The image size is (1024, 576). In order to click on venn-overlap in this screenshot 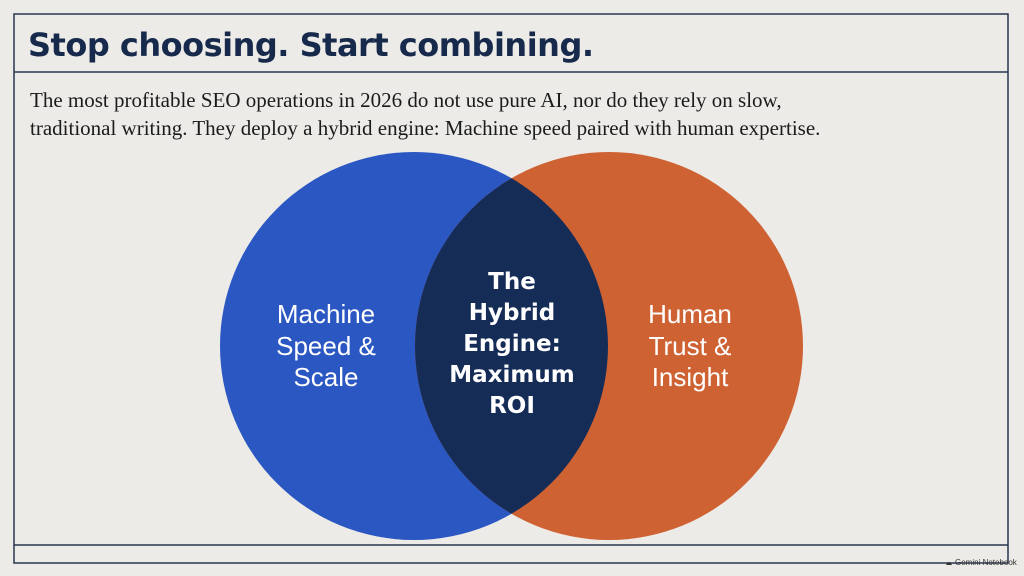, I will do `click(511, 346)`.